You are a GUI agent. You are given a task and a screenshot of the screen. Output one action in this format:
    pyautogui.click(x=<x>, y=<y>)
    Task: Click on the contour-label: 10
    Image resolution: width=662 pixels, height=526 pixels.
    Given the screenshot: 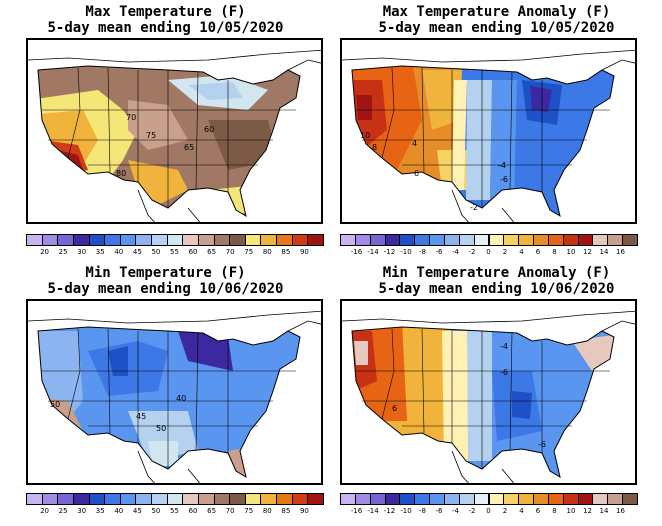 What is the action you would take?
    pyautogui.click(x=365, y=135)
    